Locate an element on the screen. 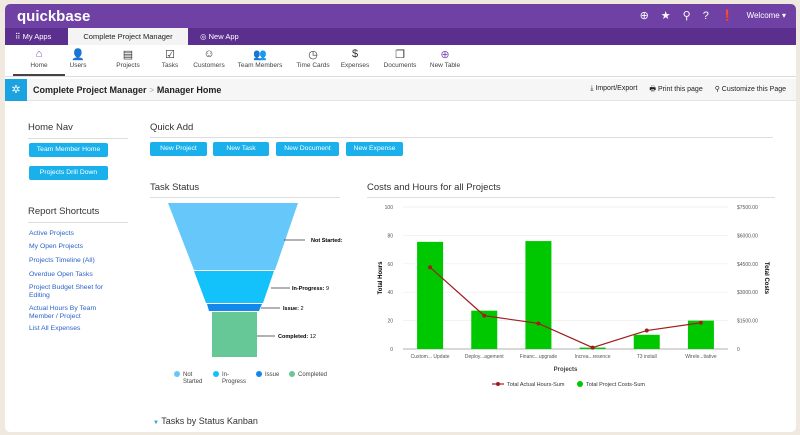  funnel-label-not-started: Not Started: is located at coordinates (327, 241).